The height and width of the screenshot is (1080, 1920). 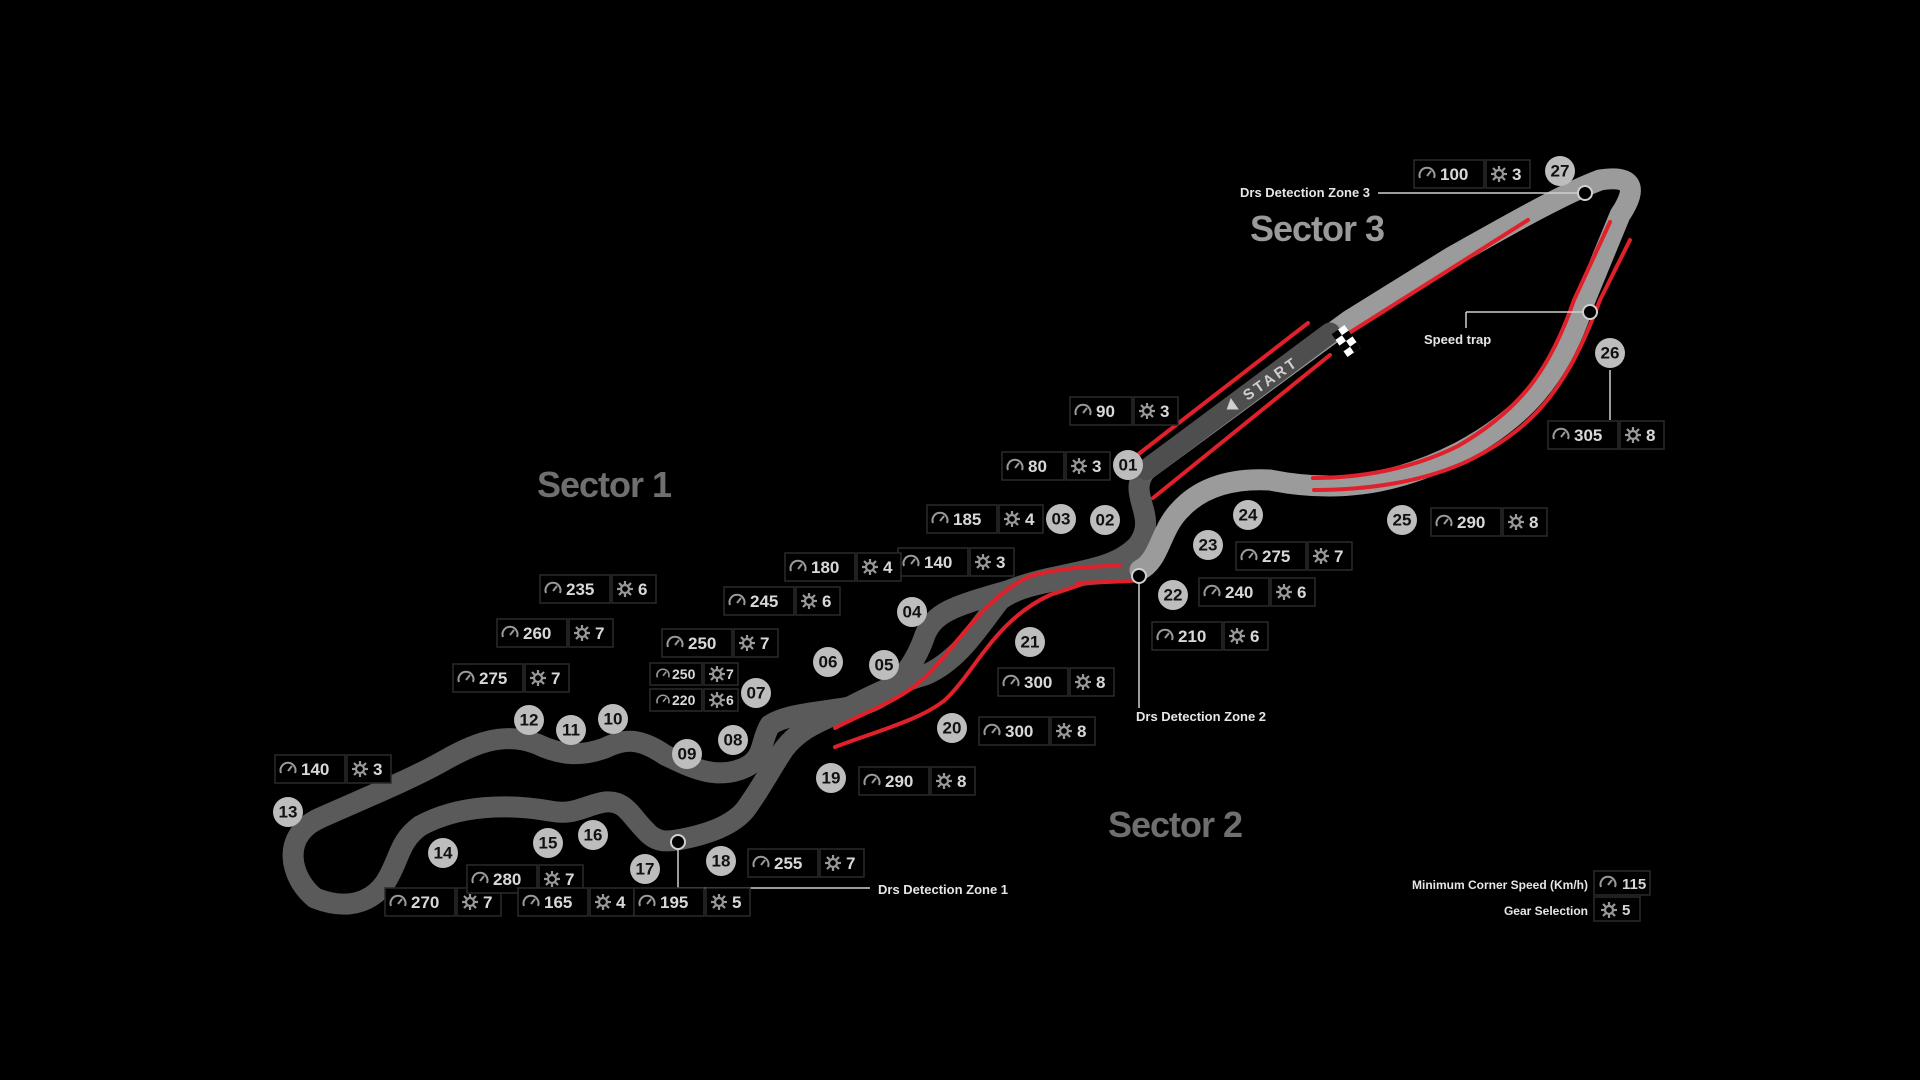 I want to click on turn-min-speed: 290, so click(x=899, y=781).